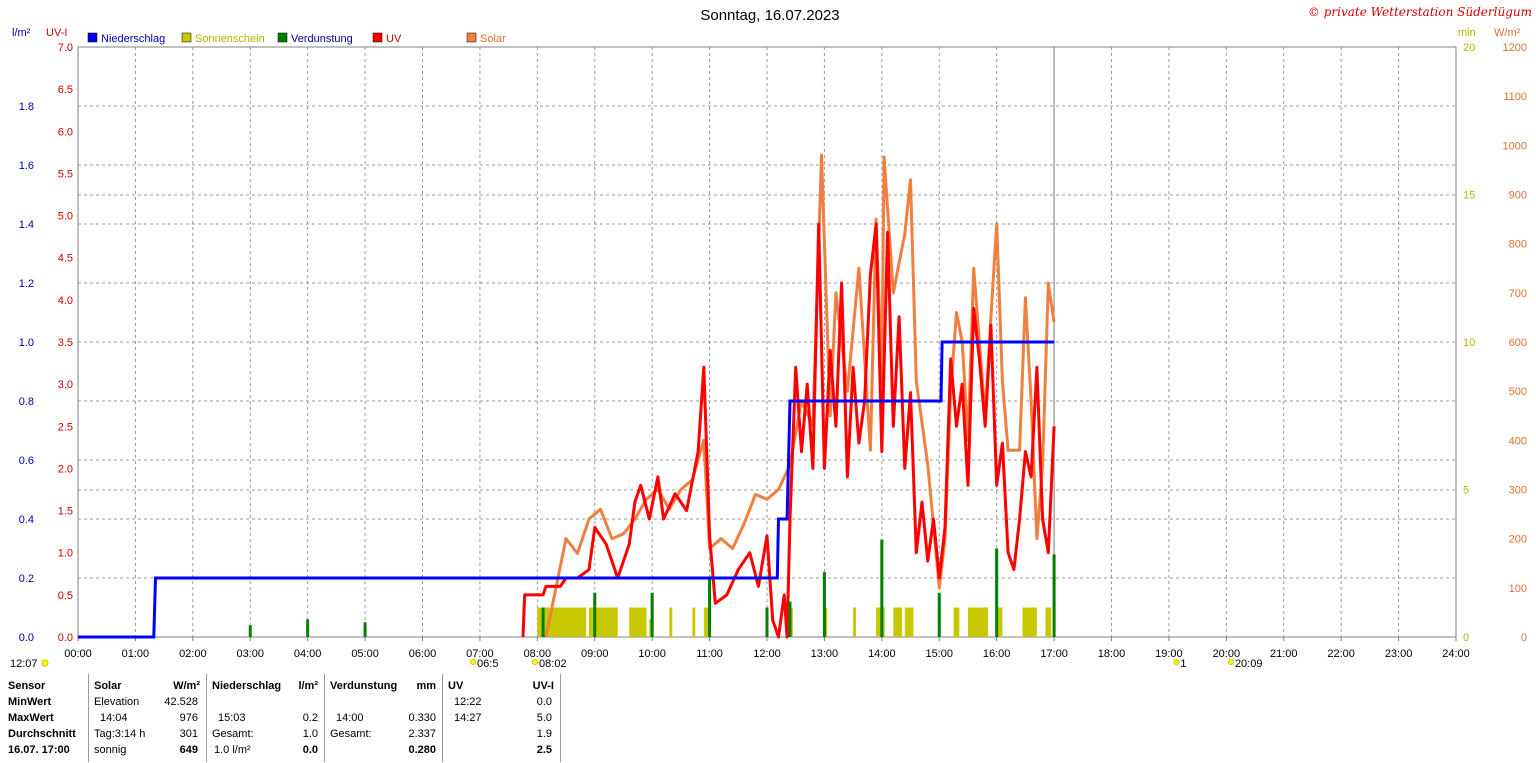  Describe the element at coordinates (108, 686) in the screenshot. I see `solar-header: Solar` at that location.